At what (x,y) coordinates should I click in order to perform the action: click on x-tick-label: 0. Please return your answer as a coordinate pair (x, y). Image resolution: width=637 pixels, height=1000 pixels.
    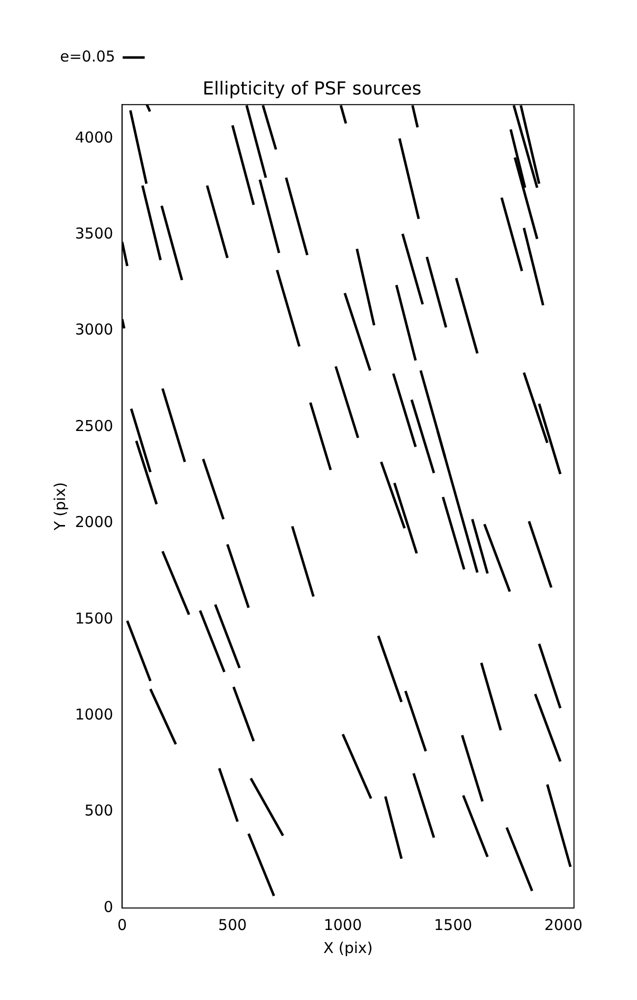
    Looking at the image, I should click on (122, 925).